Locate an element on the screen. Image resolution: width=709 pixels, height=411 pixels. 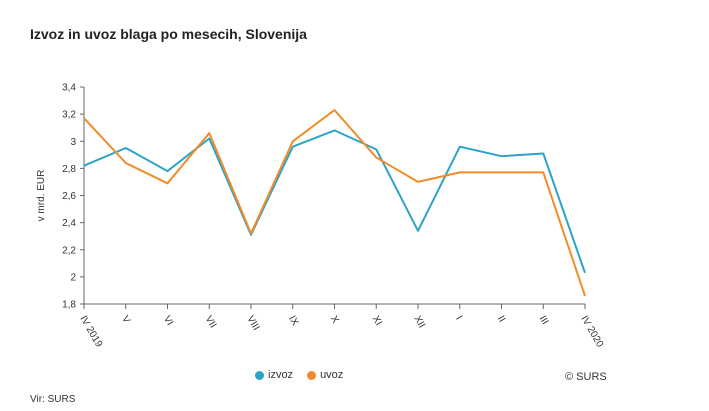
copyright-text: © SURS is located at coordinates (586, 377).